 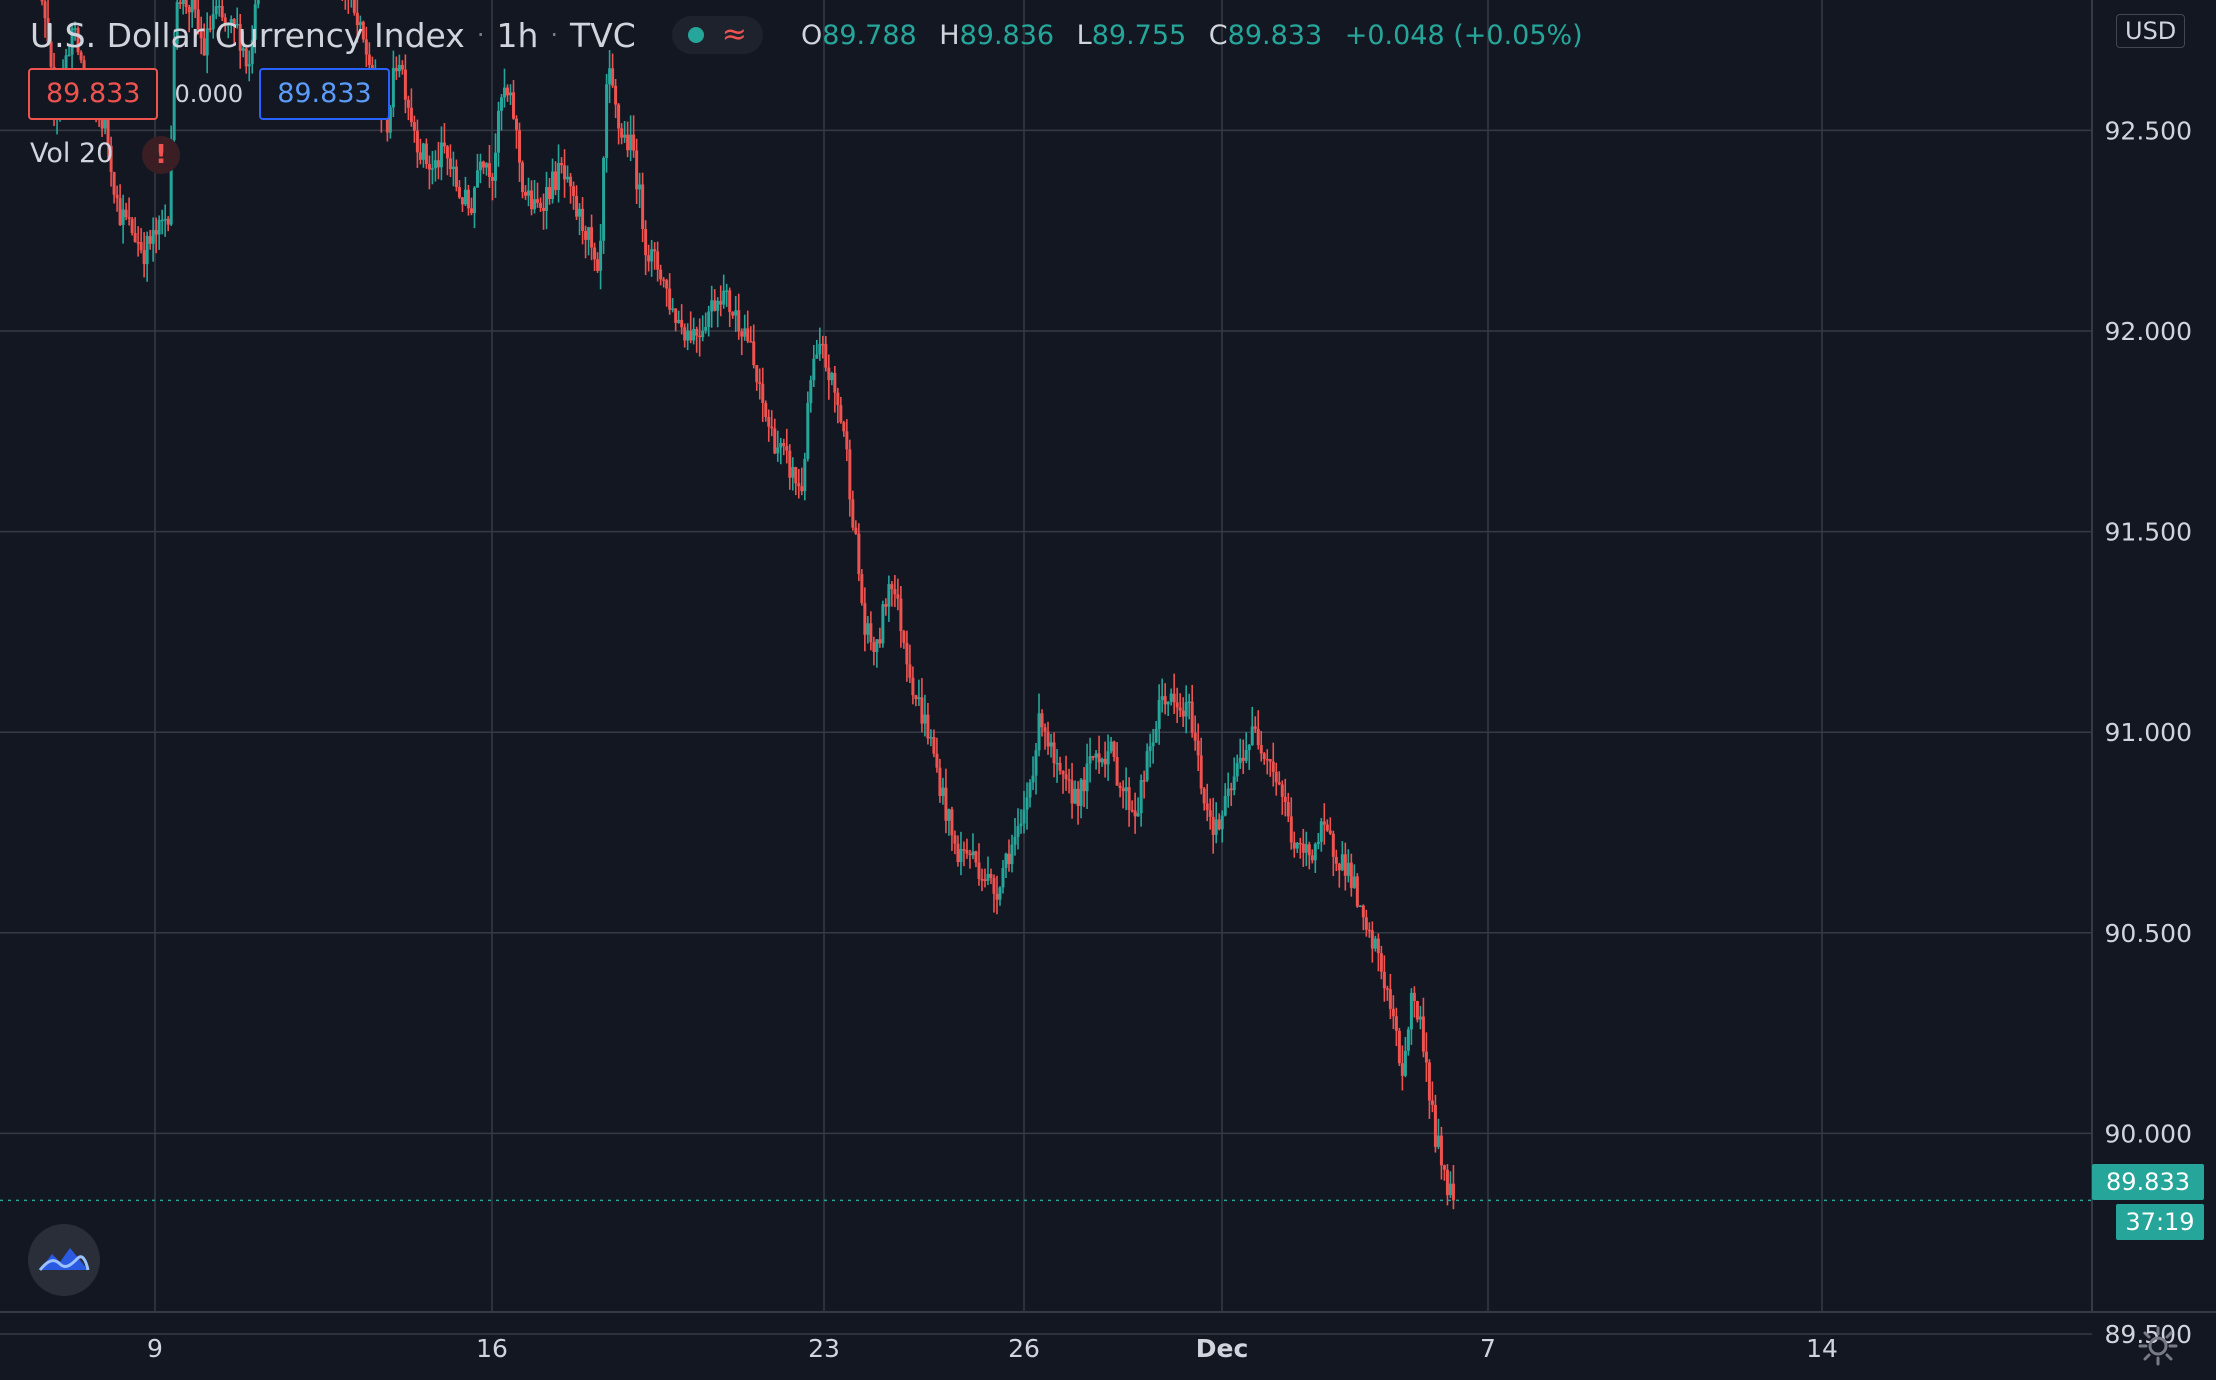 What do you see at coordinates (2148, 732) in the screenshot?
I see `price-tick-label: 91.000` at bounding box center [2148, 732].